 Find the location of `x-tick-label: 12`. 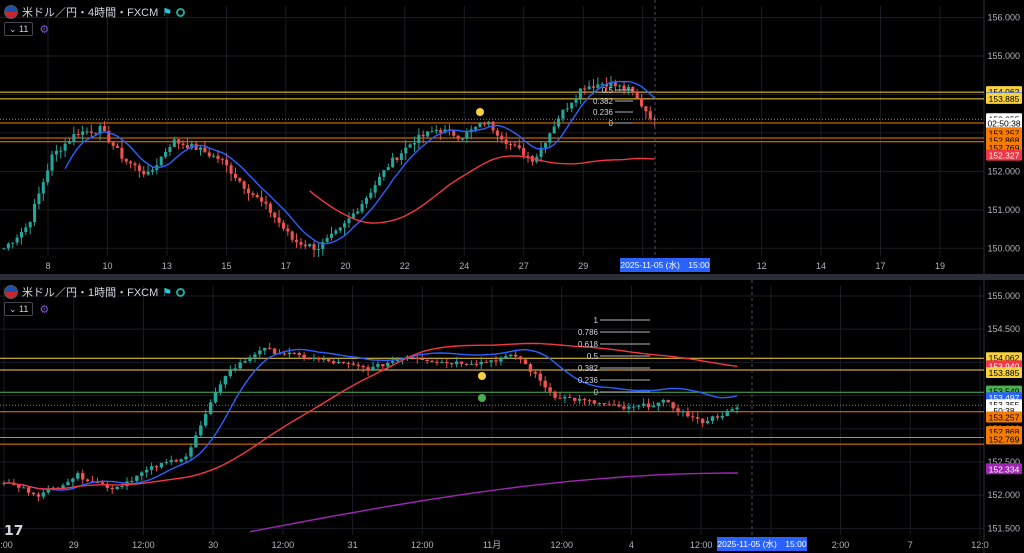

x-tick-label: 12 is located at coordinates (762, 266).